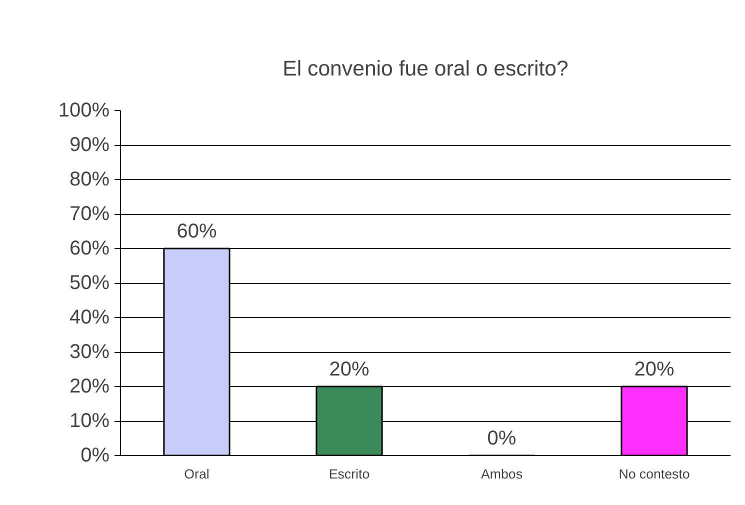 This screenshot has width=745, height=505. Describe the element at coordinates (502, 474) in the screenshot. I see `x-tick-label: Ambos` at that location.